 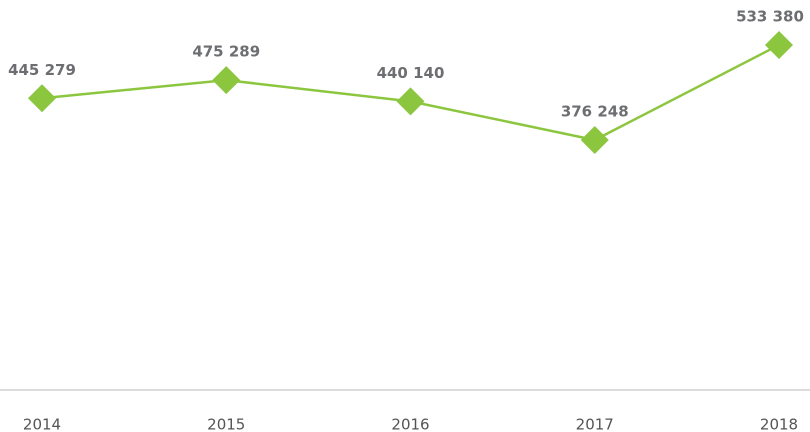 What do you see at coordinates (411, 73) in the screenshot?
I see `data-label: 440 140` at bounding box center [411, 73].